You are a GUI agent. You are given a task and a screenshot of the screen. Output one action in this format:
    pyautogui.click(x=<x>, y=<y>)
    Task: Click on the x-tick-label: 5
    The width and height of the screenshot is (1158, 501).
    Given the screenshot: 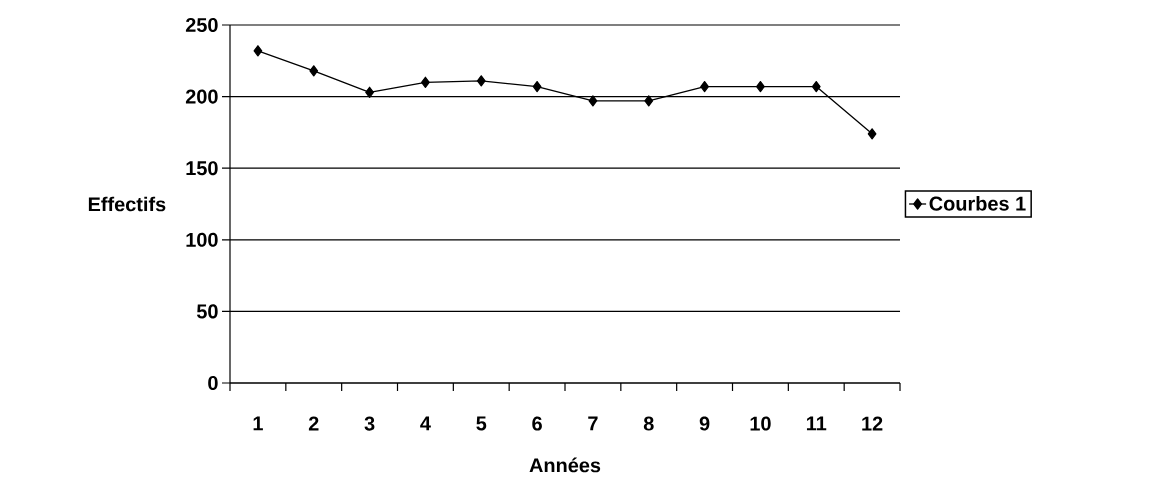 What is the action you would take?
    pyautogui.click(x=481, y=423)
    